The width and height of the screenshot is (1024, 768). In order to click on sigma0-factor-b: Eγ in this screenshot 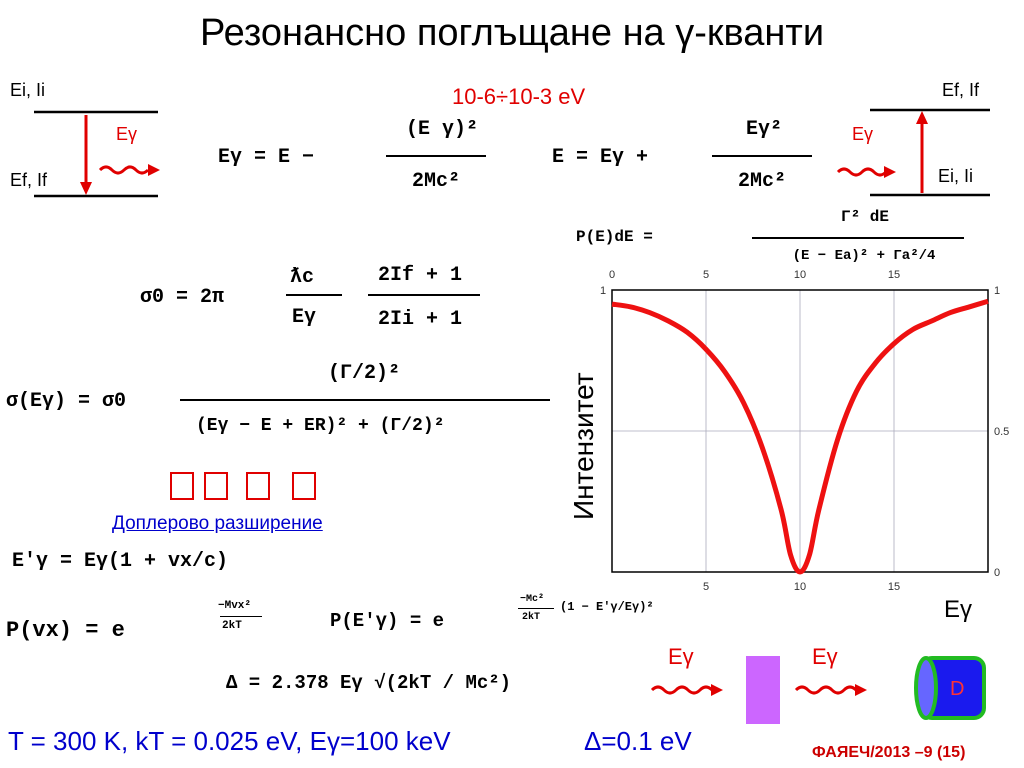, I will do `click(304, 317)`.